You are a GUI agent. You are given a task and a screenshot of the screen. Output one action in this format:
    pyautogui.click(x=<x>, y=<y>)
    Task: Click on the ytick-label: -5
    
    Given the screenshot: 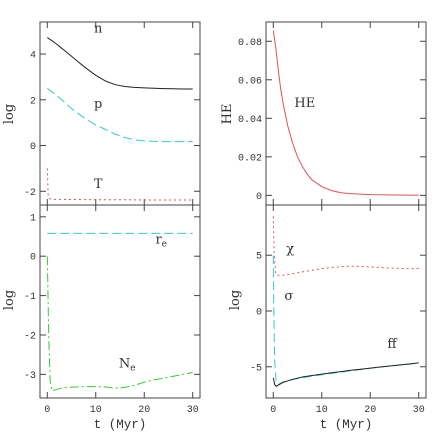 What is the action you would take?
    pyautogui.click(x=256, y=368)
    